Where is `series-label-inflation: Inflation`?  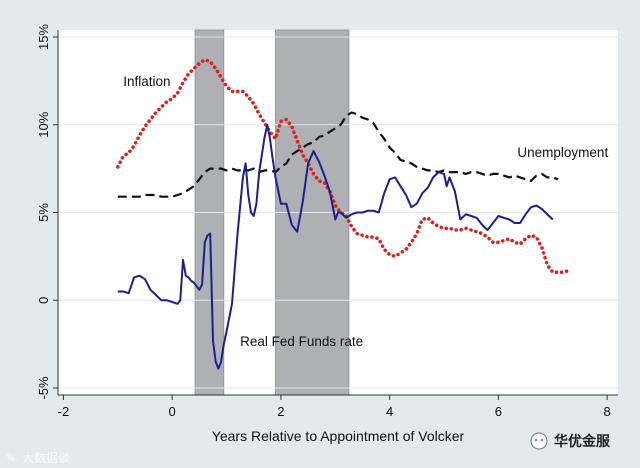
series-label-inflation: Inflation is located at coordinates (146, 81).